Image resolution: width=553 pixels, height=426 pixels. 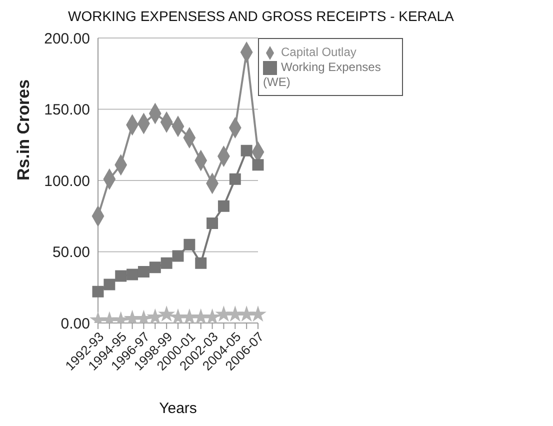 I want to click on y-tick-label: 0.00, so click(x=75, y=323).